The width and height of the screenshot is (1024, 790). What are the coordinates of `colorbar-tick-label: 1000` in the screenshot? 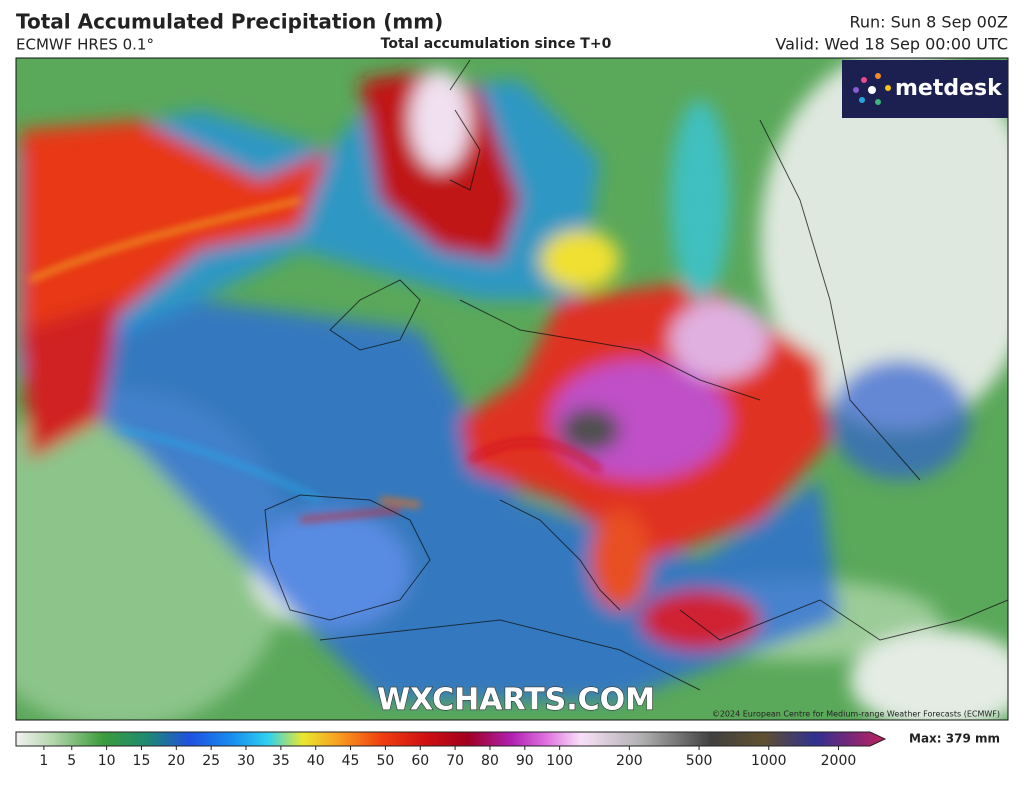 It's located at (769, 761).